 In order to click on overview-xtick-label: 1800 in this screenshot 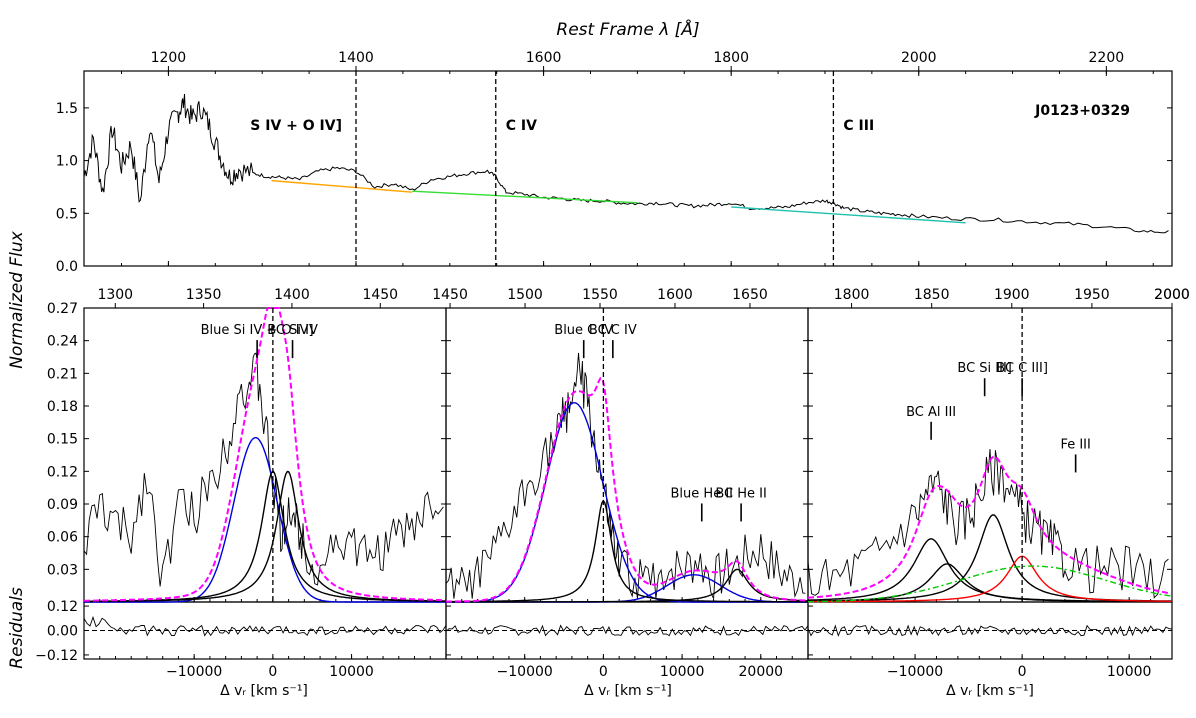, I will do `click(731, 58)`.